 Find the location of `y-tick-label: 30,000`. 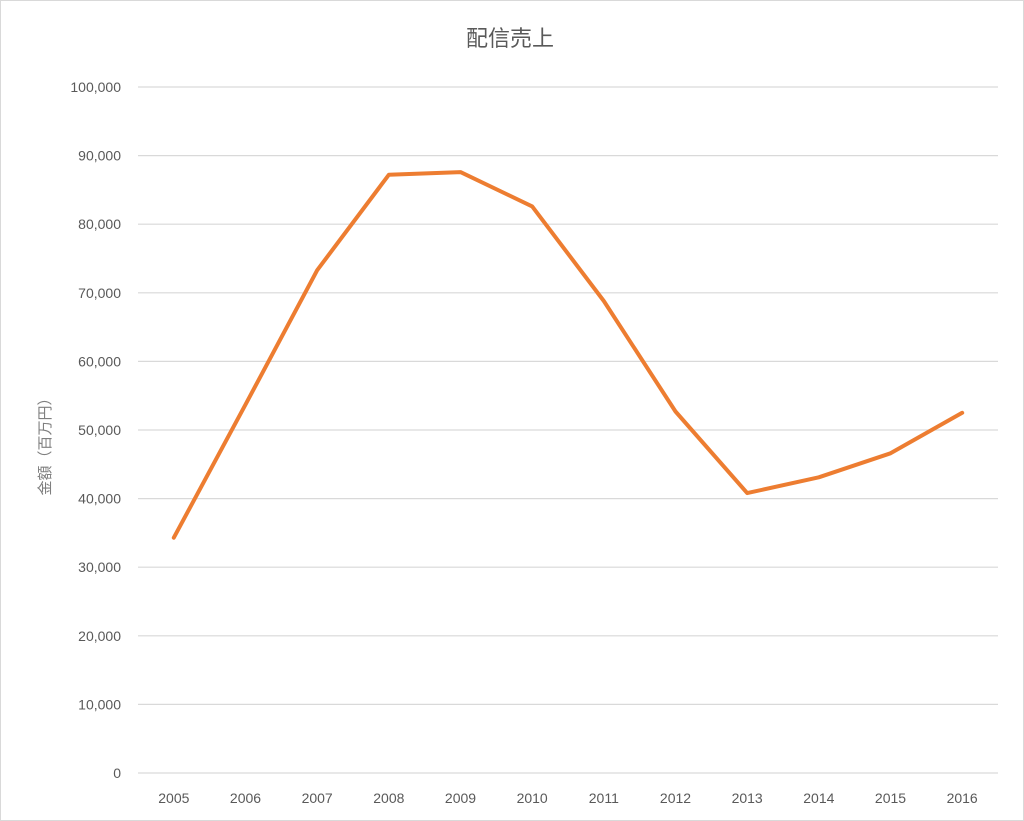

y-tick-label: 30,000 is located at coordinates (99, 567).